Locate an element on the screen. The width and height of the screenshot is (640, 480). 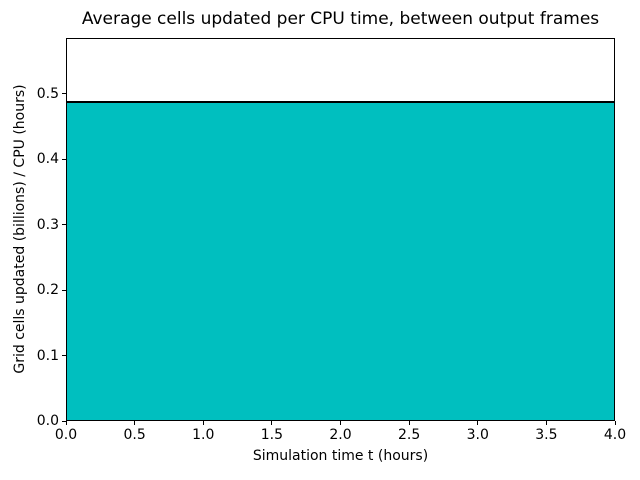
x-tick-label: 0.0 is located at coordinates (66, 435).